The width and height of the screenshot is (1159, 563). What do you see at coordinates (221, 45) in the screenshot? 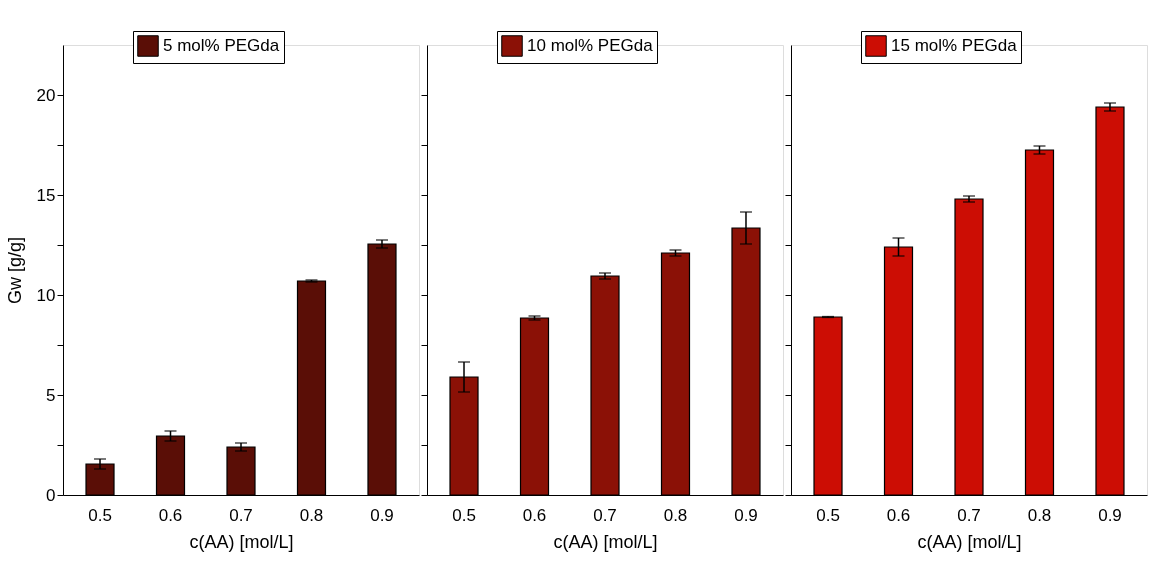
I see `legend-label: 5 mol% PEGda` at bounding box center [221, 45].